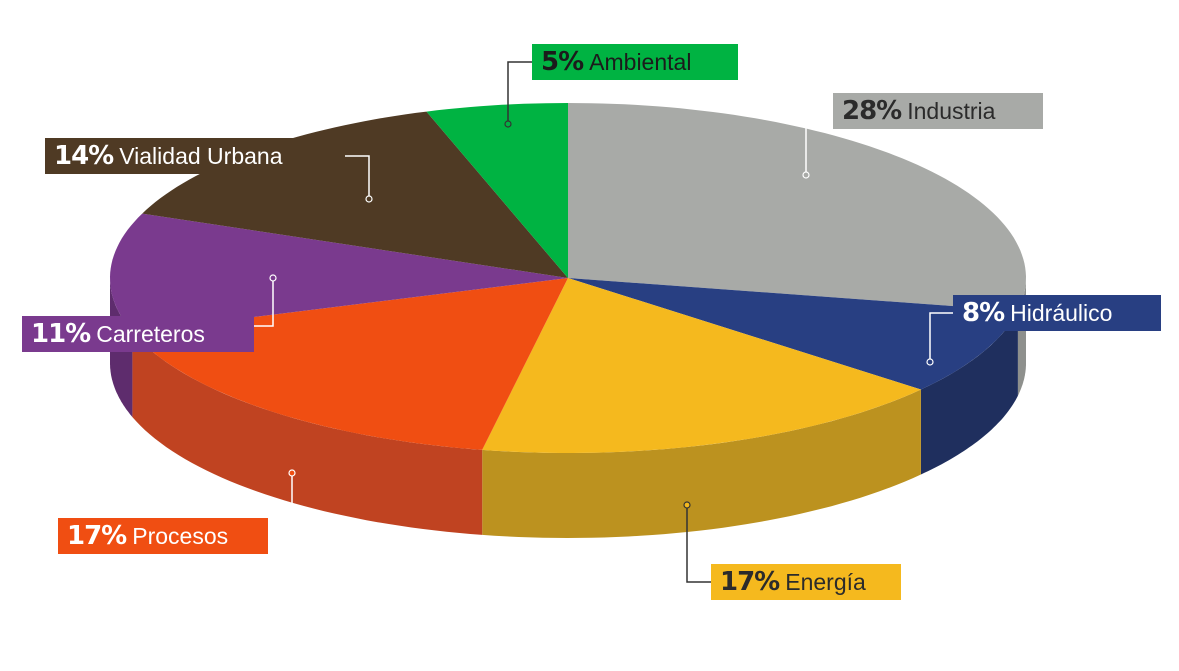 This screenshot has height=671, width=1179. I want to click on leader-dot-energia, so click(687, 505).